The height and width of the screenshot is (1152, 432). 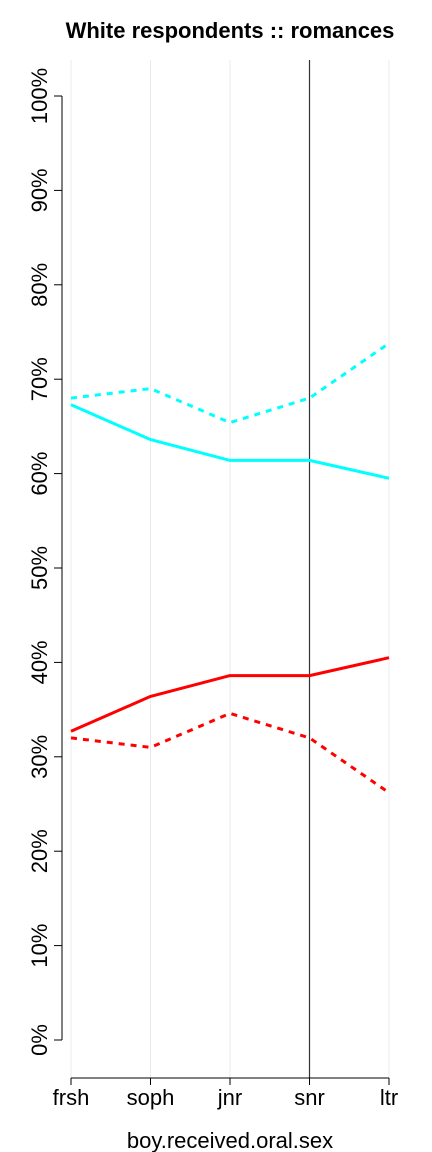 I want to click on x-tick-label: jnr, so click(x=229, y=1097).